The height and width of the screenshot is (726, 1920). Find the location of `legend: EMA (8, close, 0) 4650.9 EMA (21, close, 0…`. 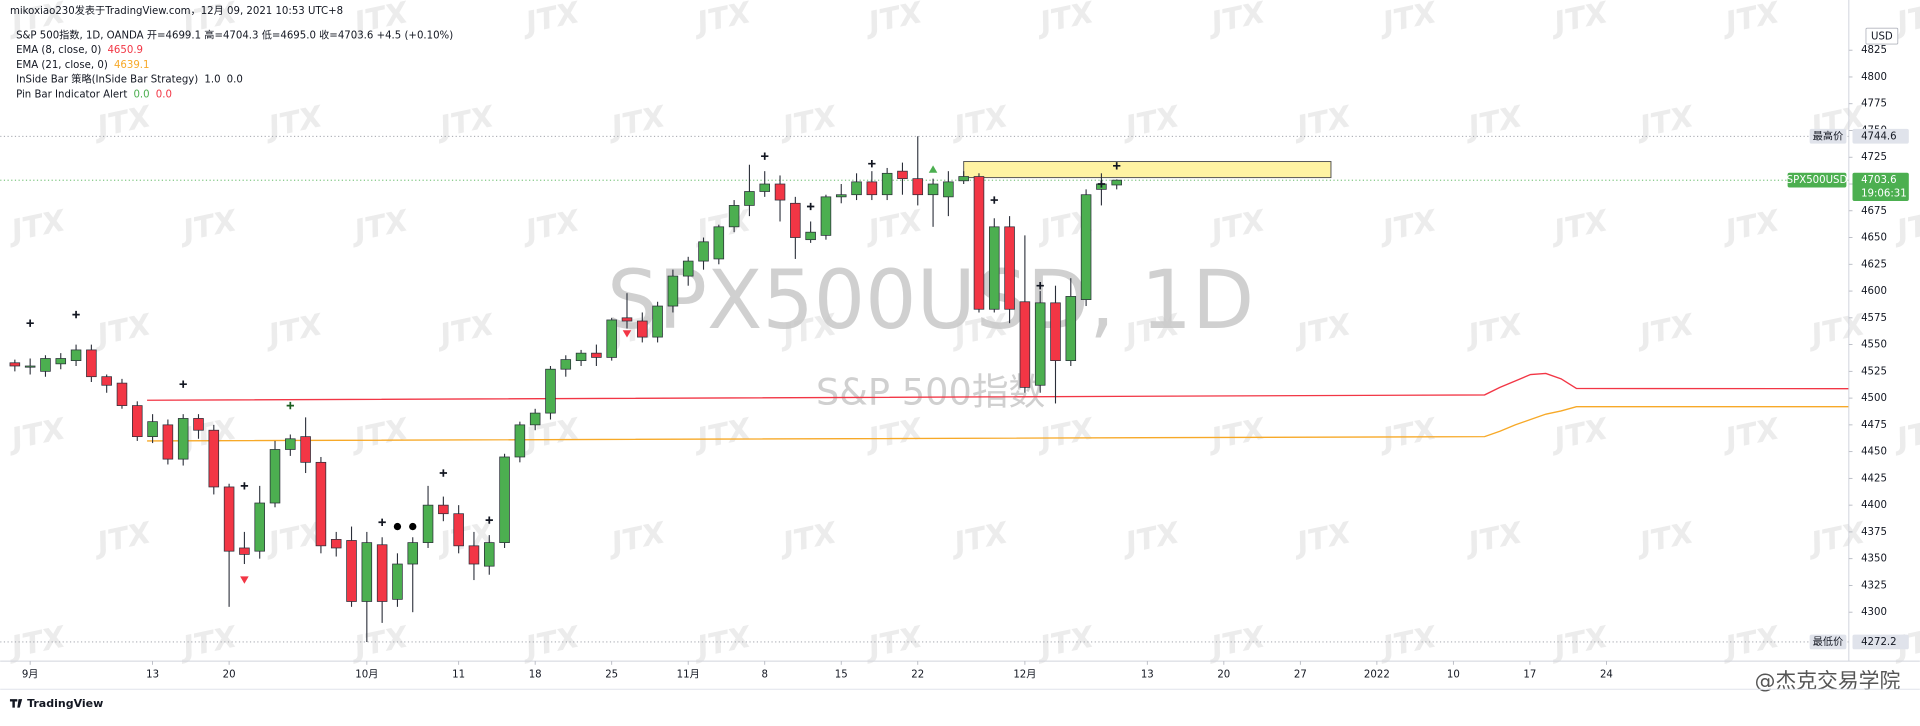

legend: EMA (8, close, 0) 4650.9 EMA (21, close, 0… is located at coordinates (129, 72).